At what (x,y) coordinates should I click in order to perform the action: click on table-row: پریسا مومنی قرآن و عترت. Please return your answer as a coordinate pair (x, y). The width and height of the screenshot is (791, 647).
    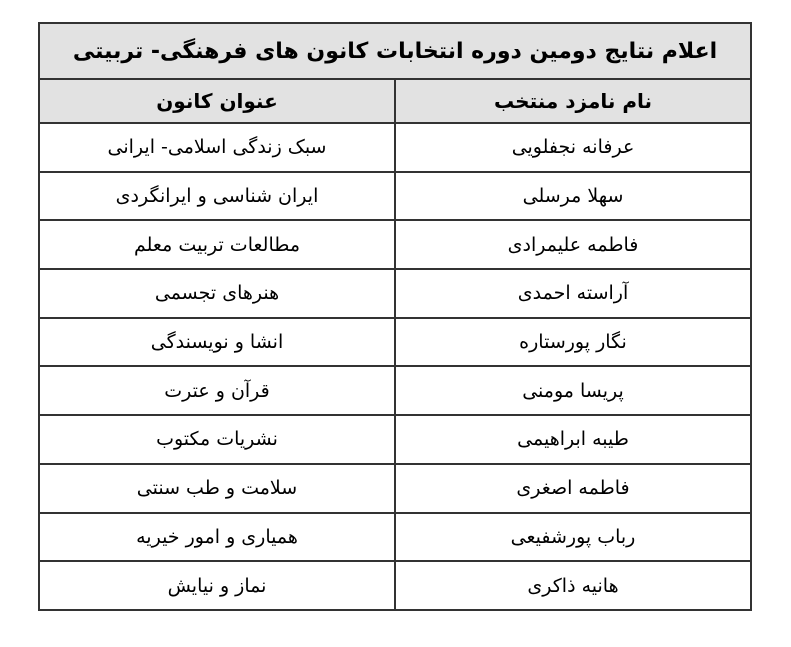
    Looking at the image, I should click on (395, 391).